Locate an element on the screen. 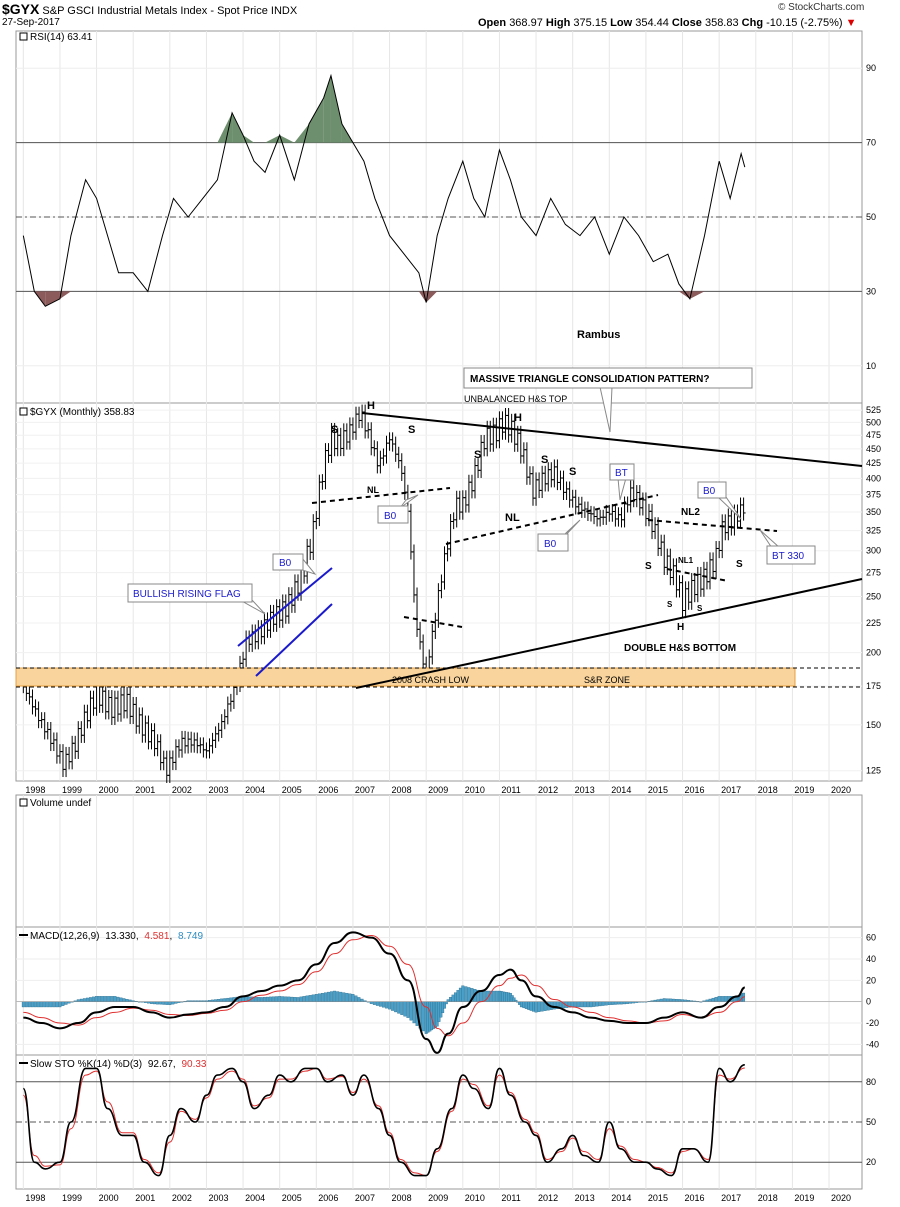 The image size is (900, 1207). neckline-nl1 is located at coordinates (697, 575).